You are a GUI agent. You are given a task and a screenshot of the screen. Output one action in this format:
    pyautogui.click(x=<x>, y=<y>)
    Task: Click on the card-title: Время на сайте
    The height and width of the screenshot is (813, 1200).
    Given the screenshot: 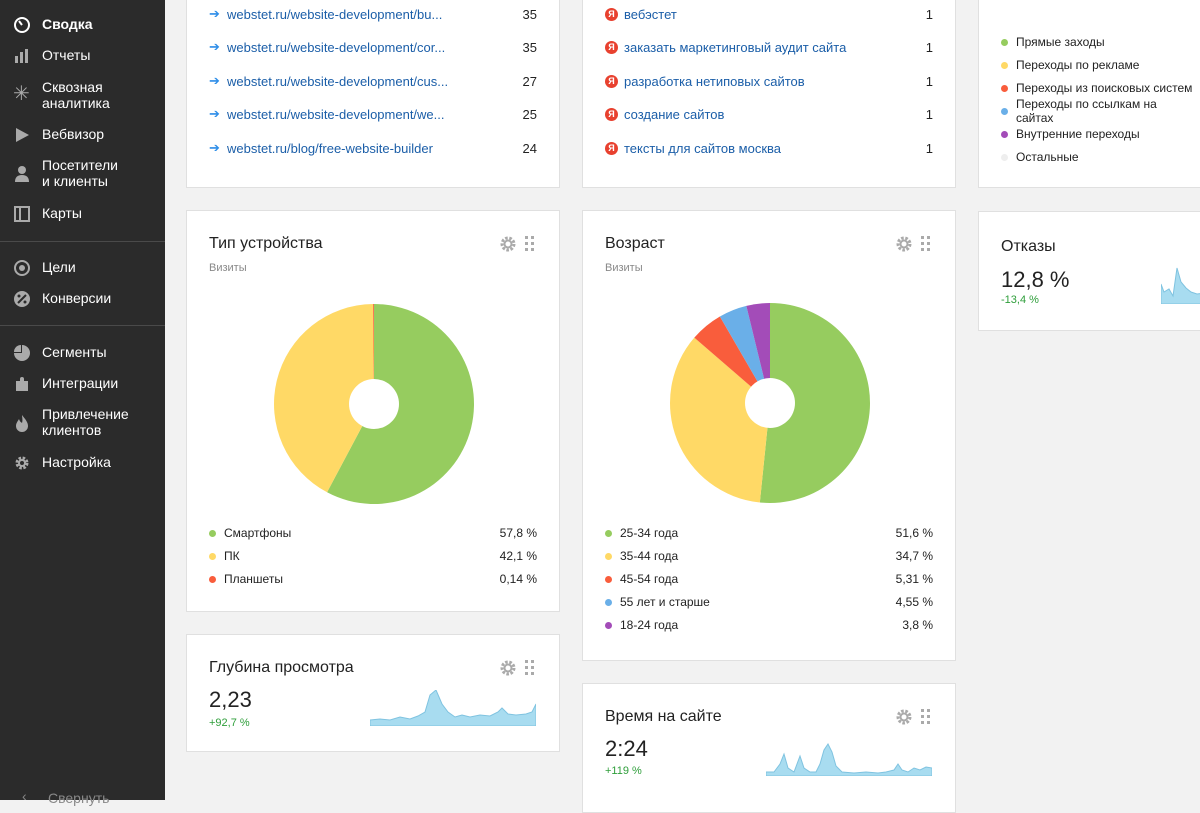 What is the action you would take?
    pyautogui.click(x=663, y=716)
    